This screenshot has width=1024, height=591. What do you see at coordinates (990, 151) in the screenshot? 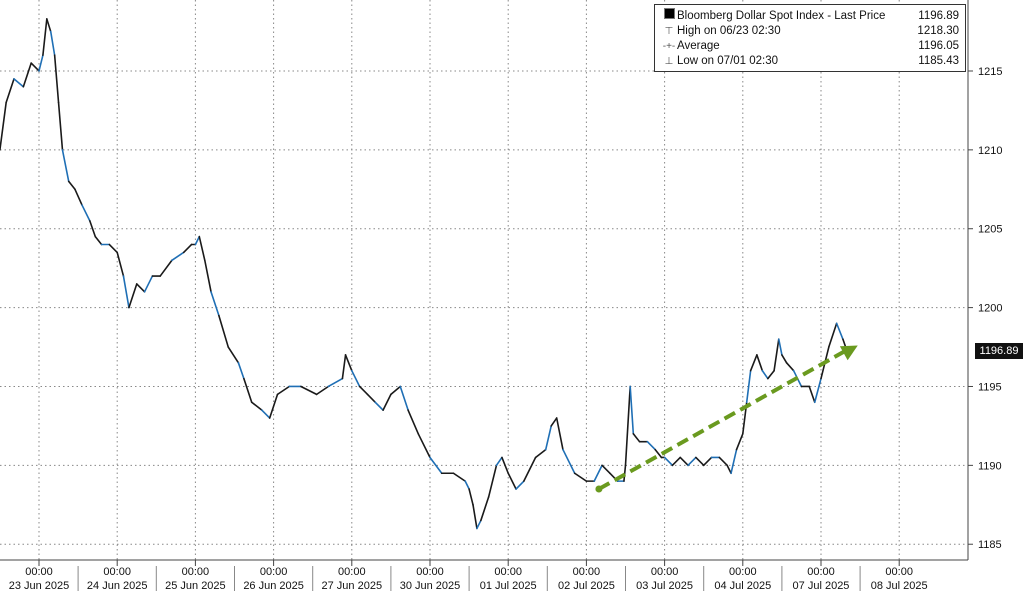
I see `y-tick-label: 1210` at bounding box center [990, 151].